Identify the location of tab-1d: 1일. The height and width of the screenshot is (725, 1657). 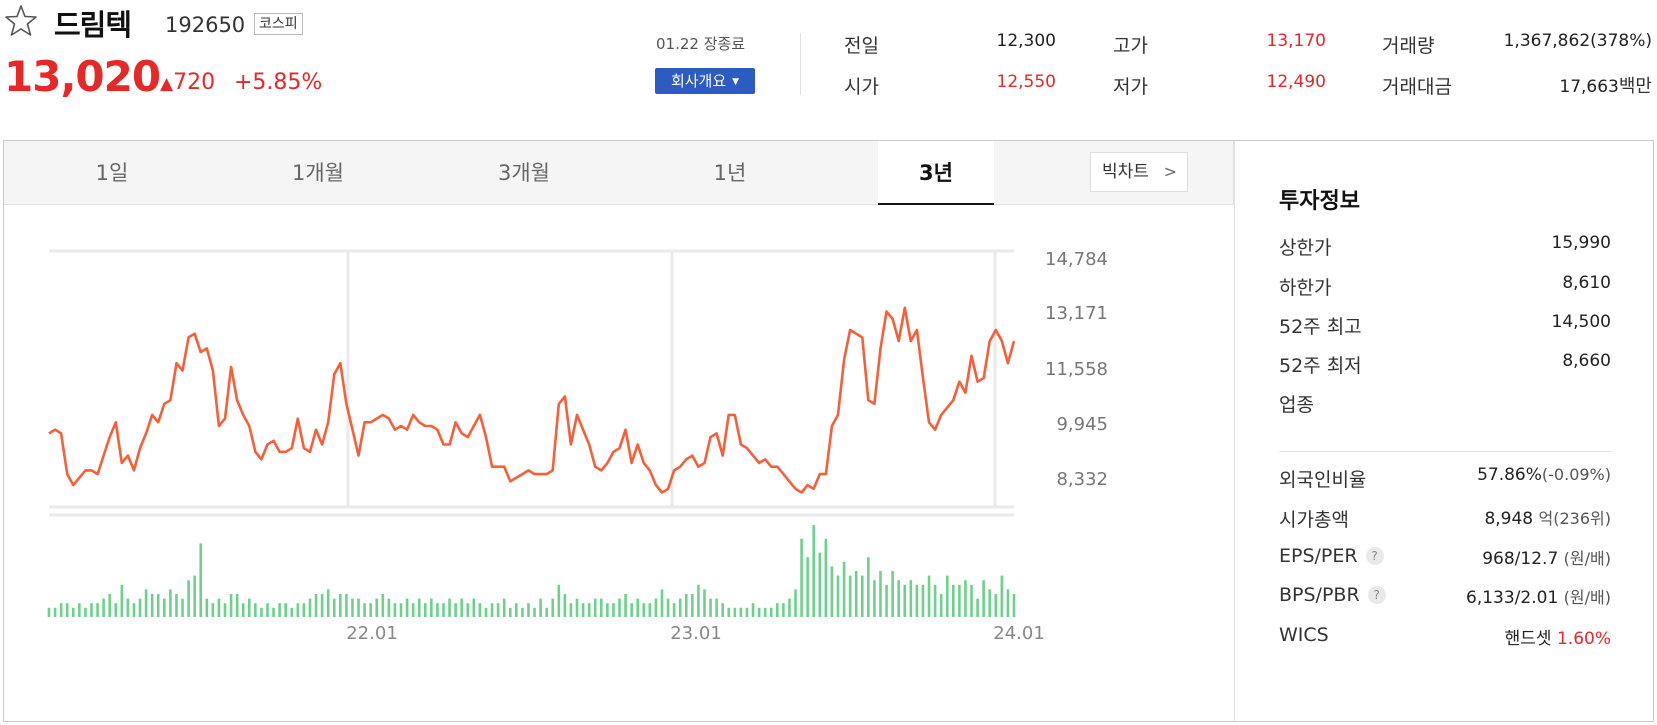
(112, 173).